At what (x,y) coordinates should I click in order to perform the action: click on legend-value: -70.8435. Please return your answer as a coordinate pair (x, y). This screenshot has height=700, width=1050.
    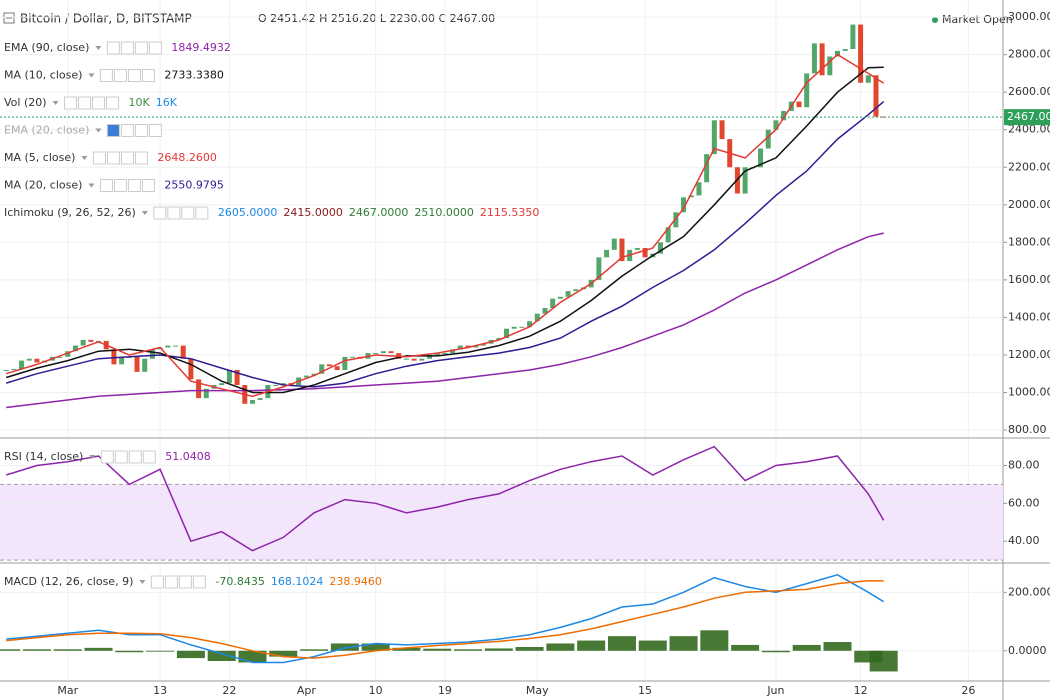
    Looking at the image, I should click on (239, 581).